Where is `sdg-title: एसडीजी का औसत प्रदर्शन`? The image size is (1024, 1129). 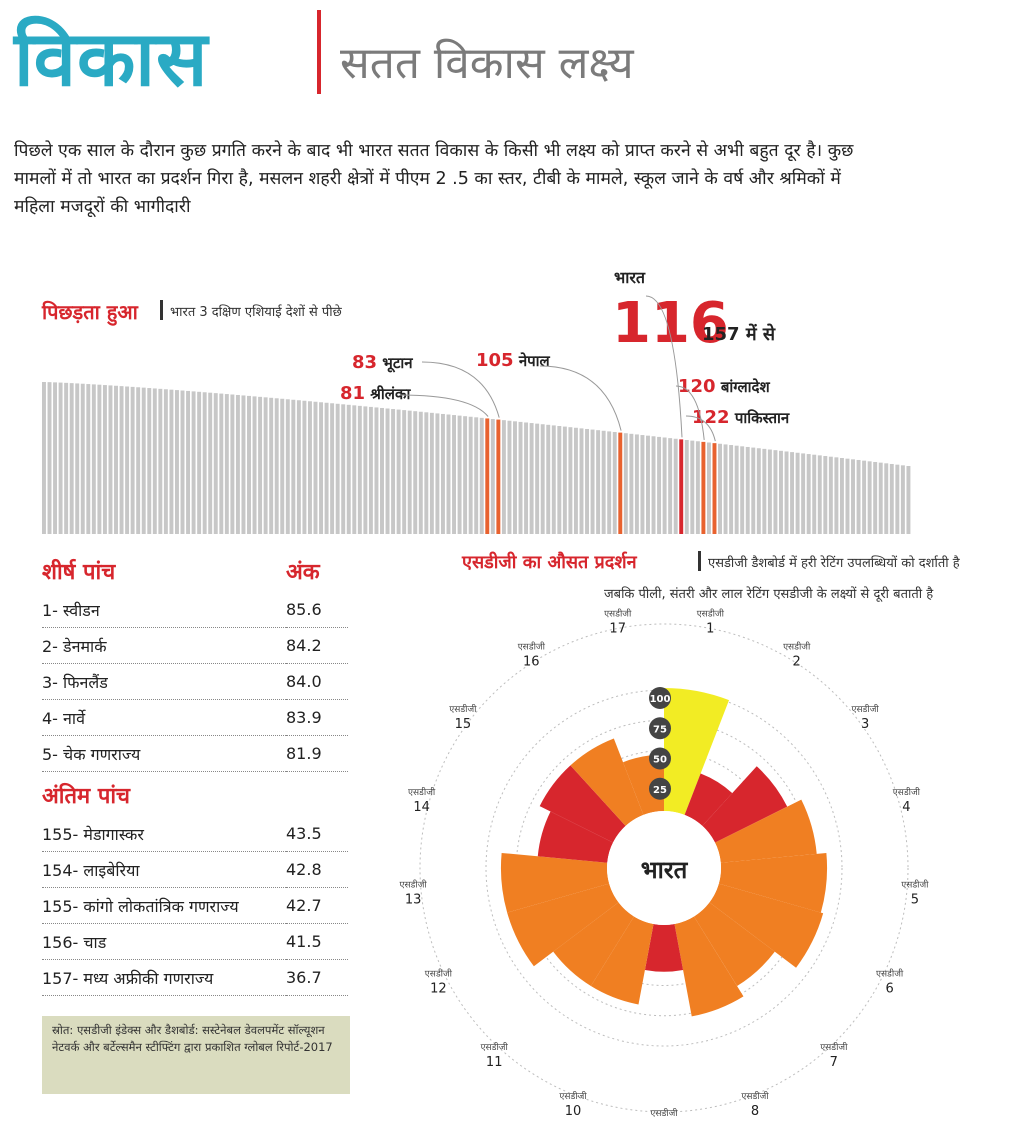 sdg-title: एसडीजी का औसत प्रदर्शन is located at coordinates (549, 562).